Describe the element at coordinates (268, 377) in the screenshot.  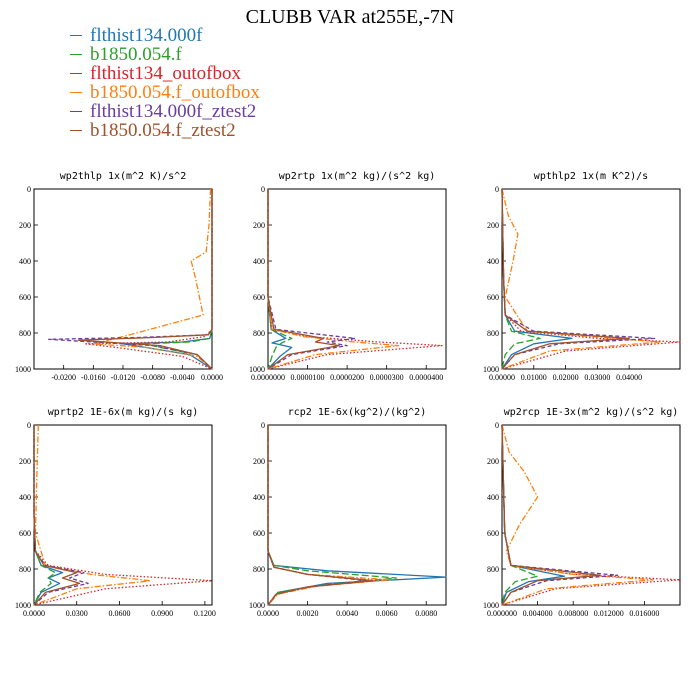
I see `x-tick-label: 0.0000000` at that location.